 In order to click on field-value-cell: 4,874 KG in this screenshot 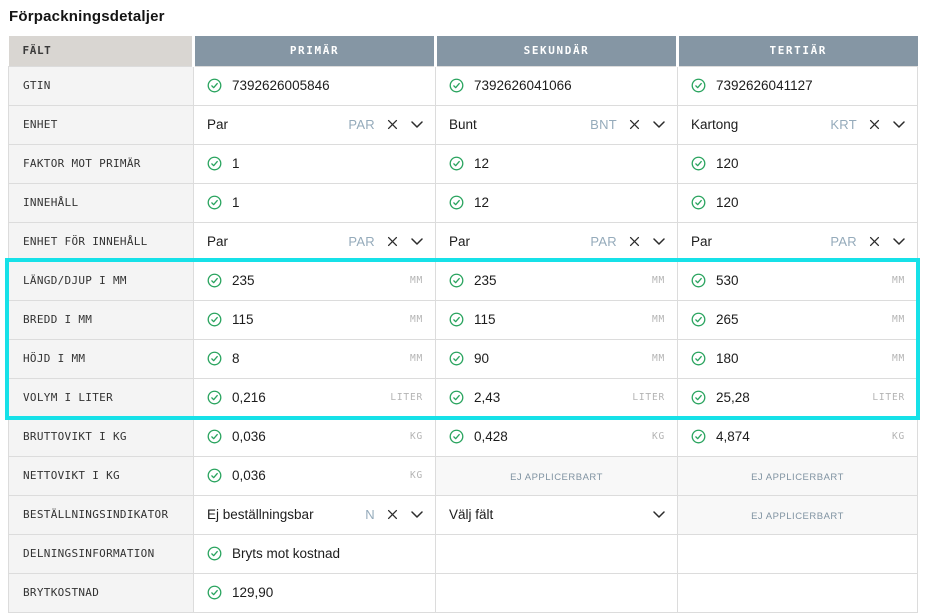, I will do `click(797, 436)`.